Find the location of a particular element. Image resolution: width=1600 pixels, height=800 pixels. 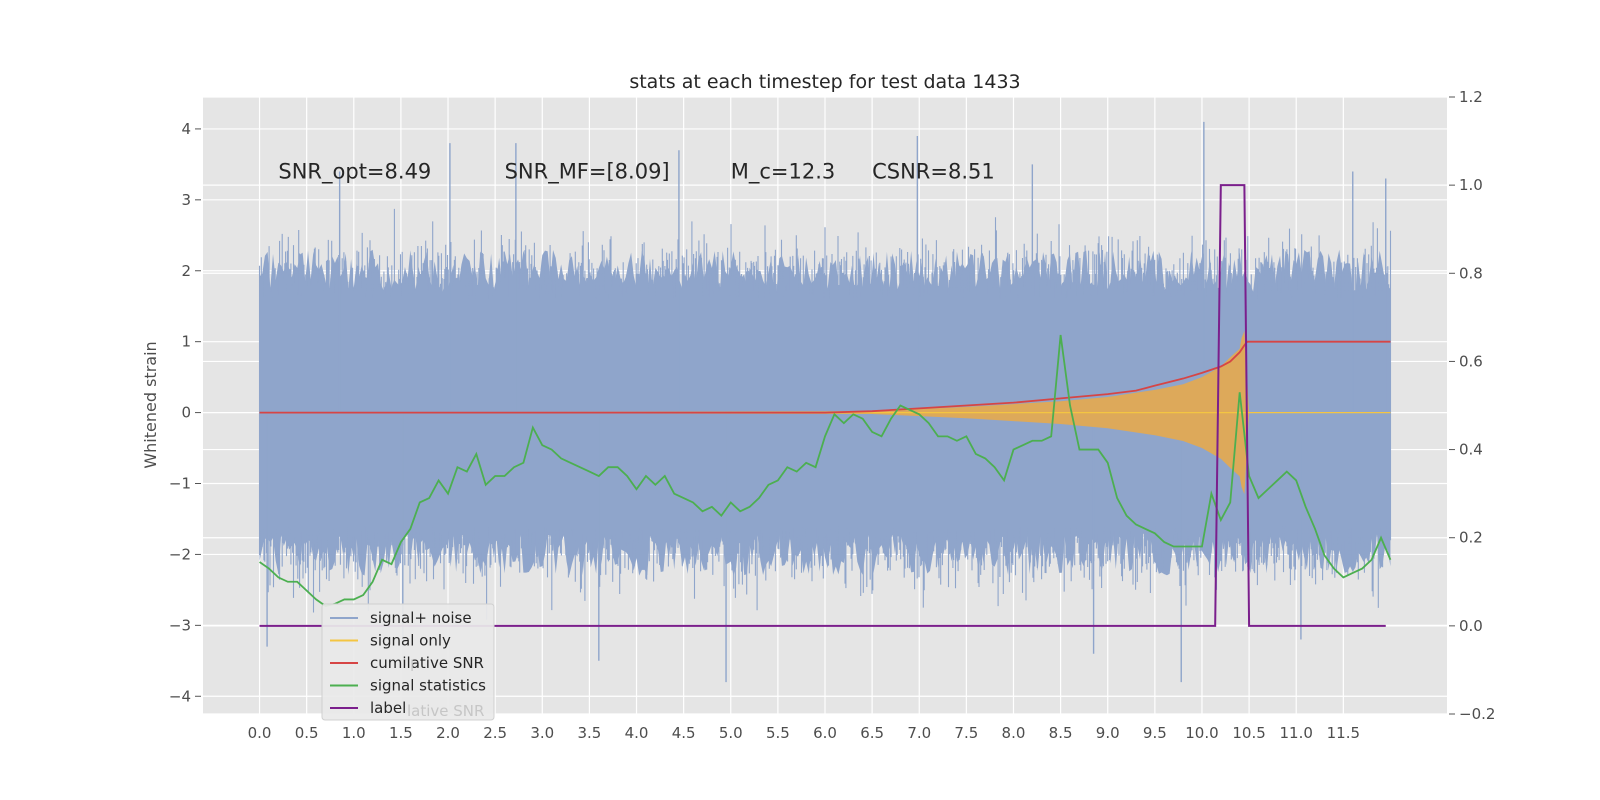

y-right-tick-label: 0.4 is located at coordinates (1471, 450).